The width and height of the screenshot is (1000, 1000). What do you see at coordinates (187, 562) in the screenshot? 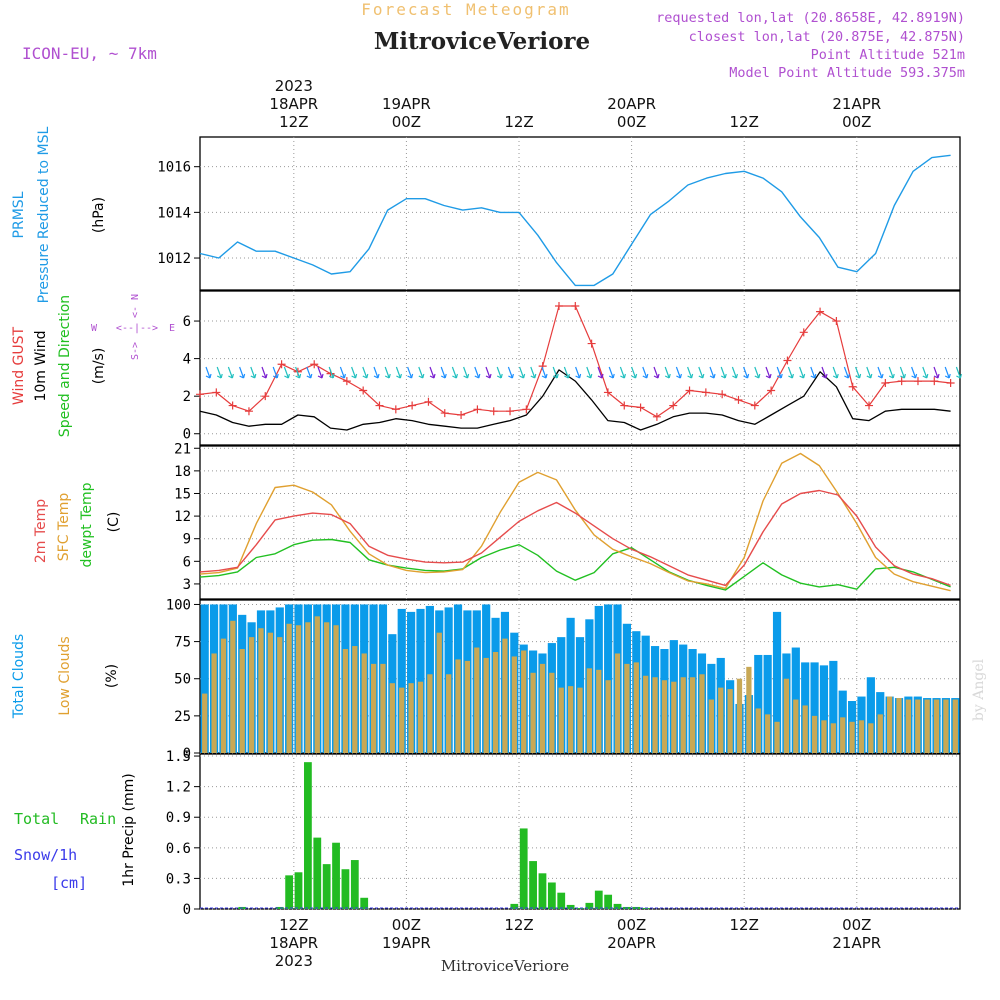
I see `ytick-label-temp: 6` at bounding box center [187, 562].